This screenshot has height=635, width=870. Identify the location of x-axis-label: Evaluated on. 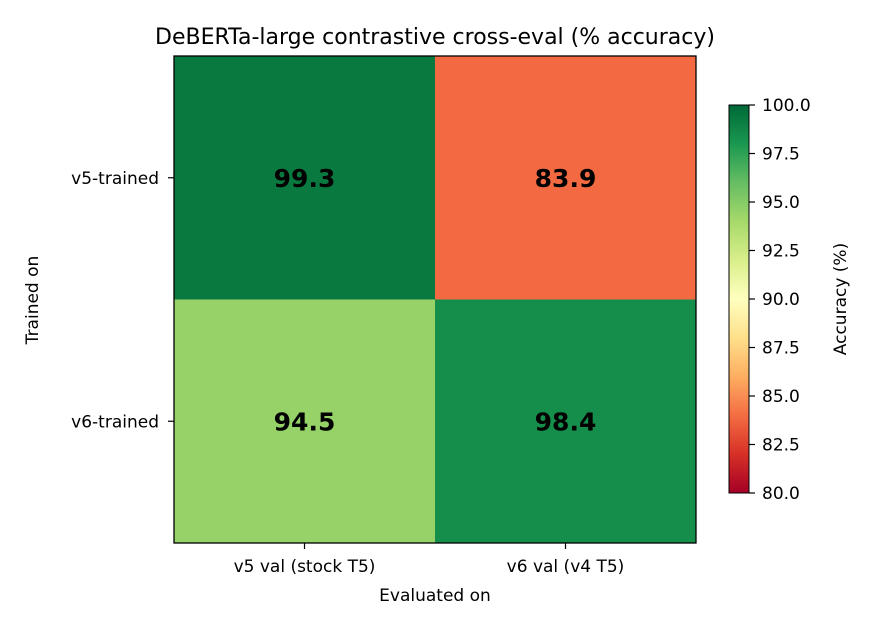
(435, 596).